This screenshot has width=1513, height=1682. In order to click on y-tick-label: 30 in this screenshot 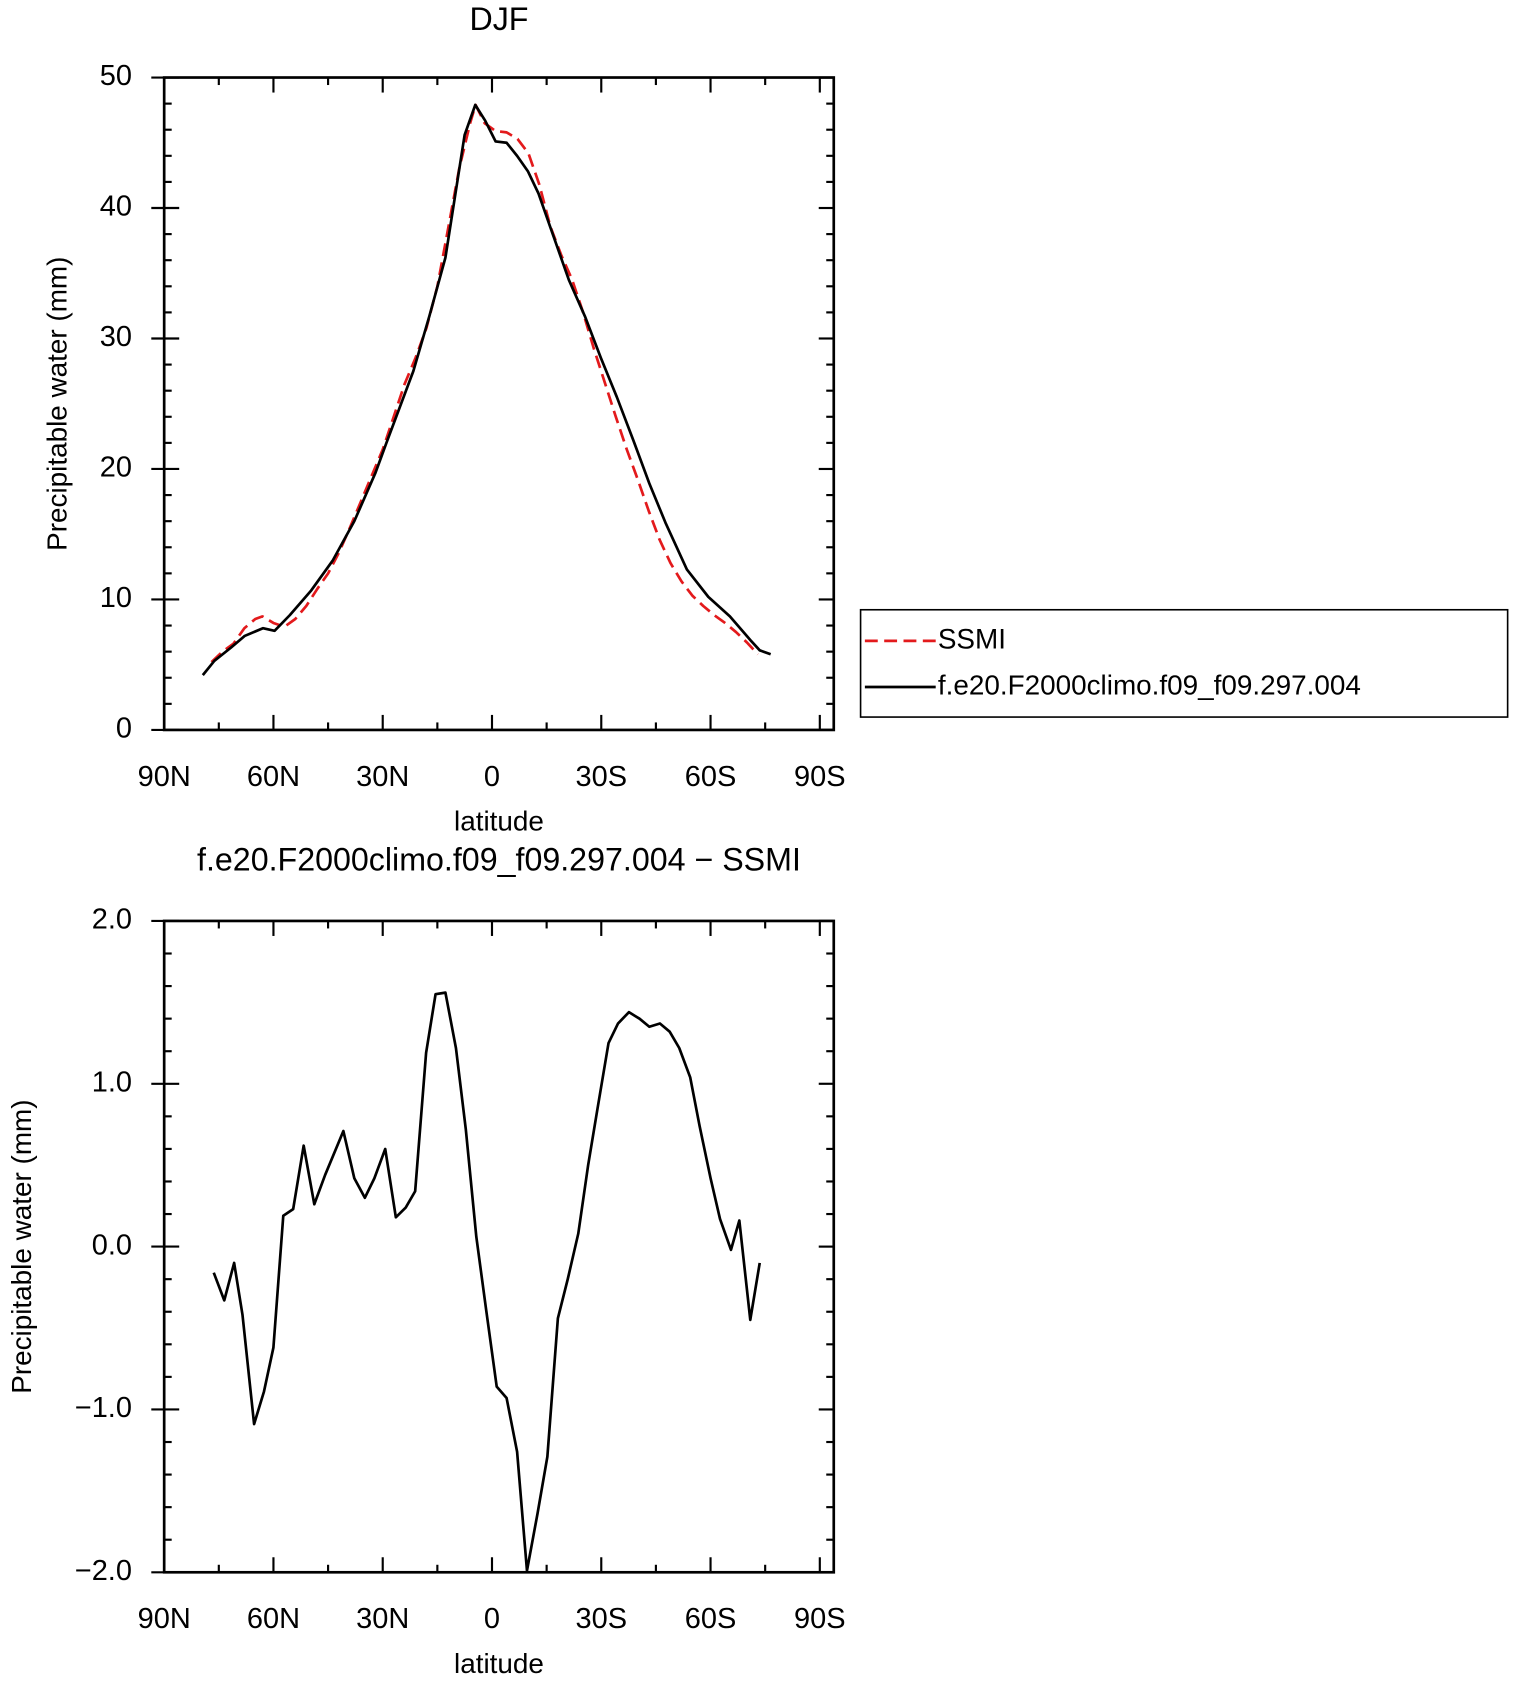, I will do `click(116, 337)`.